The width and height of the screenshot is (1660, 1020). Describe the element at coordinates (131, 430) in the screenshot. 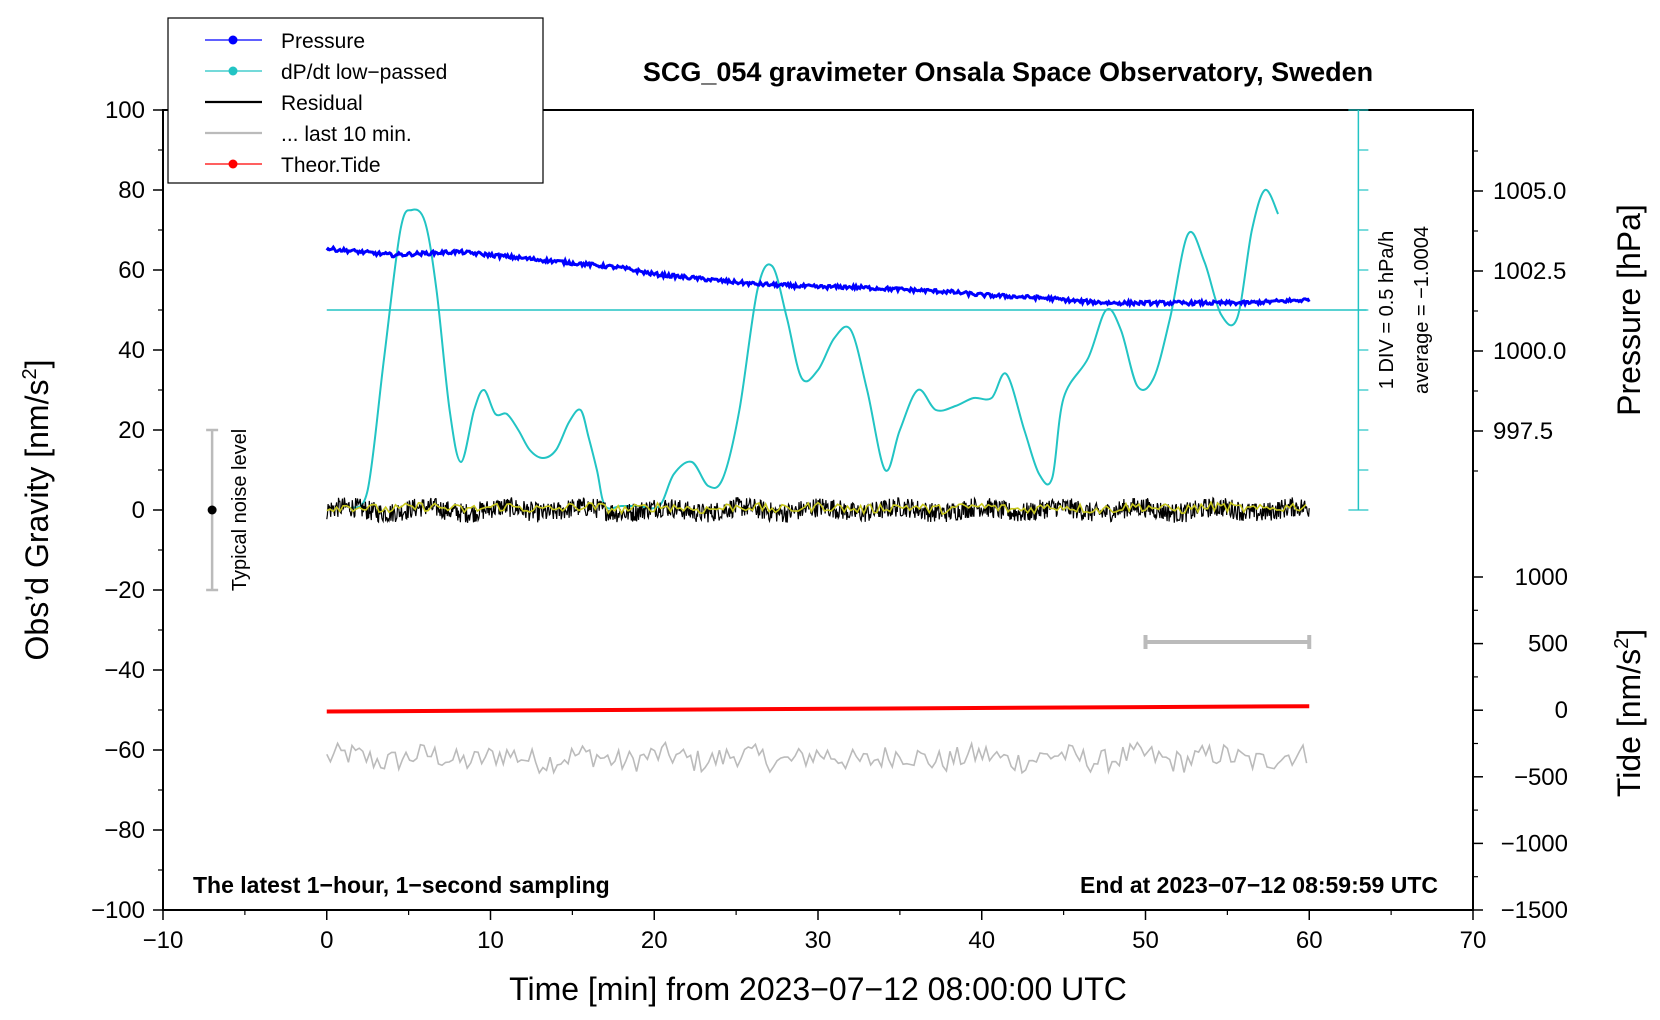

I see `y-tick-label-4: 20` at that location.